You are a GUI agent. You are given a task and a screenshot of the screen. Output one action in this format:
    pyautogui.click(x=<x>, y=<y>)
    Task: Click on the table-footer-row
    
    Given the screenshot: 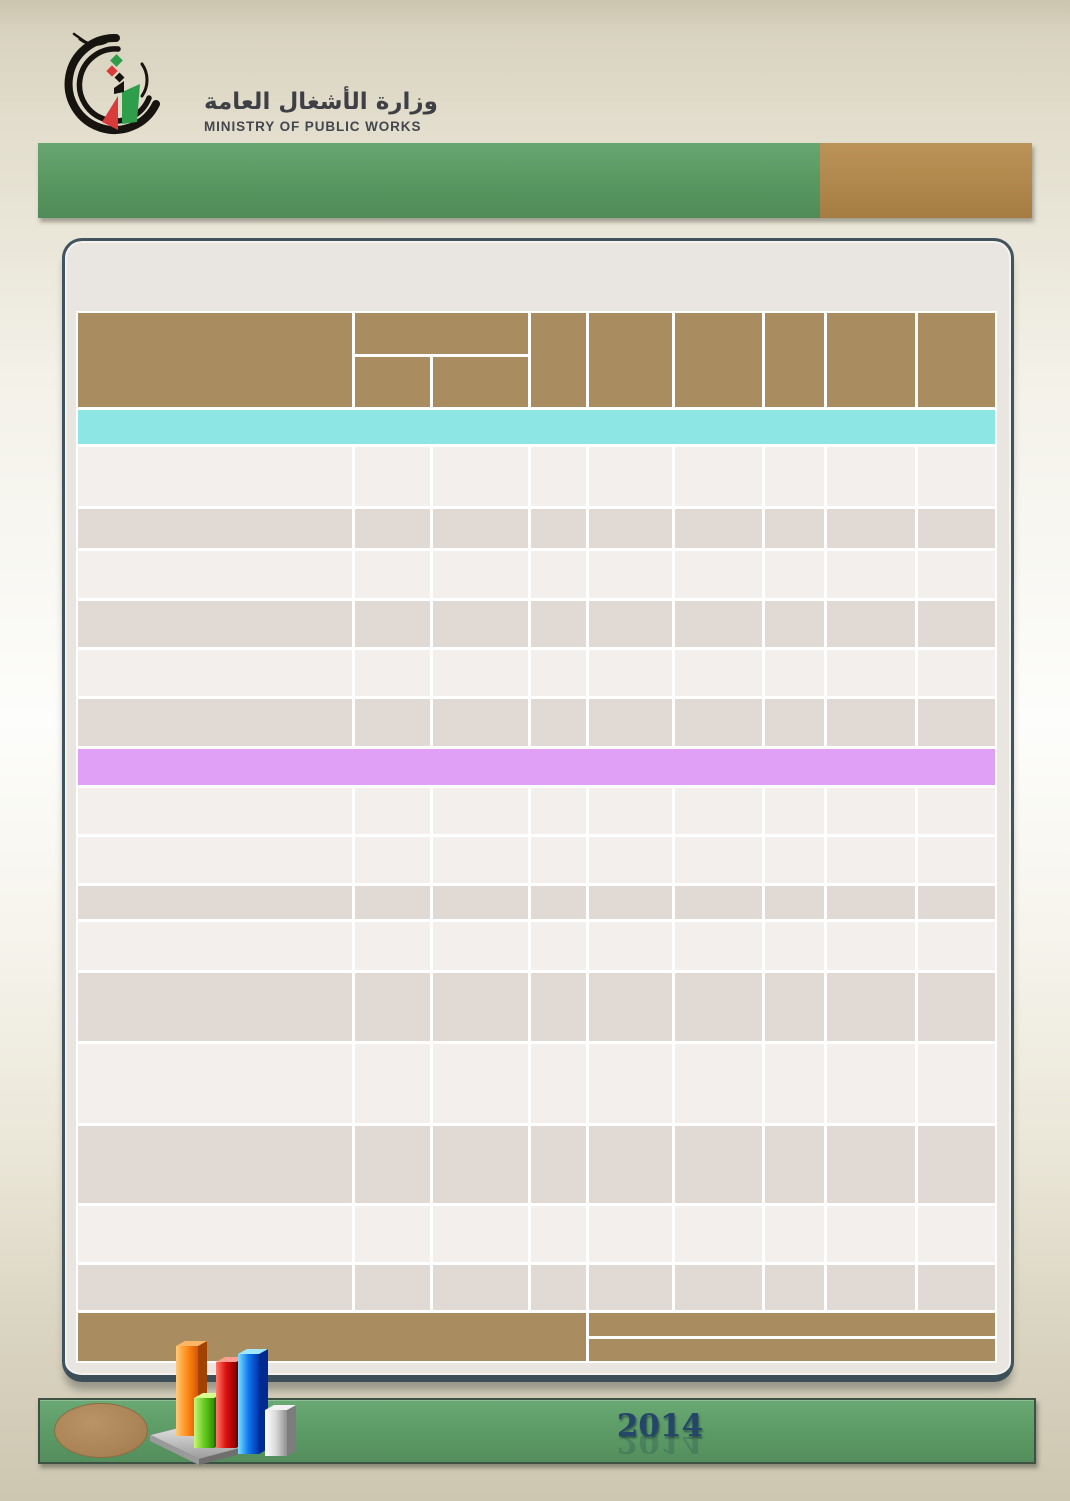 What is the action you would take?
    pyautogui.click(x=536, y=1337)
    